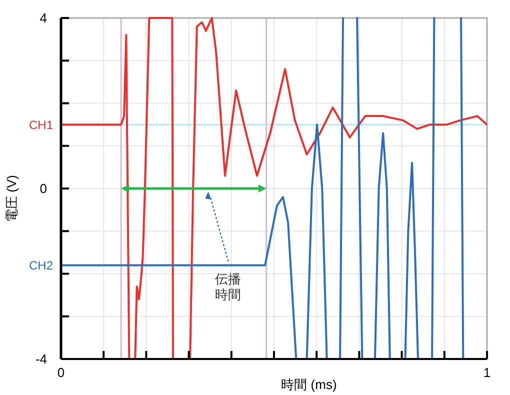 The height and width of the screenshot is (395, 510). I want to click on y-tick-label: -4, so click(41, 359).